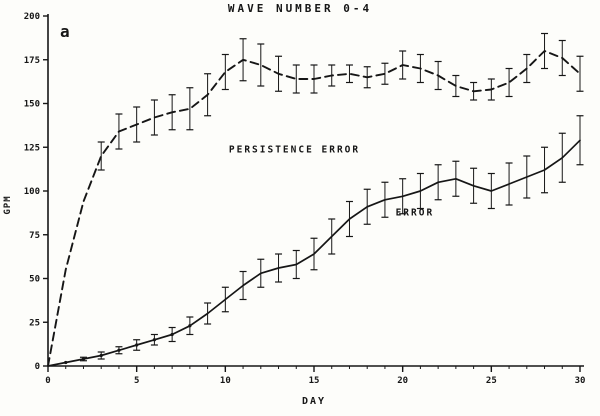 The width and height of the screenshot is (600, 416). What do you see at coordinates (34, 280) in the screenshot?
I see `svg-text: 50` at bounding box center [34, 280].